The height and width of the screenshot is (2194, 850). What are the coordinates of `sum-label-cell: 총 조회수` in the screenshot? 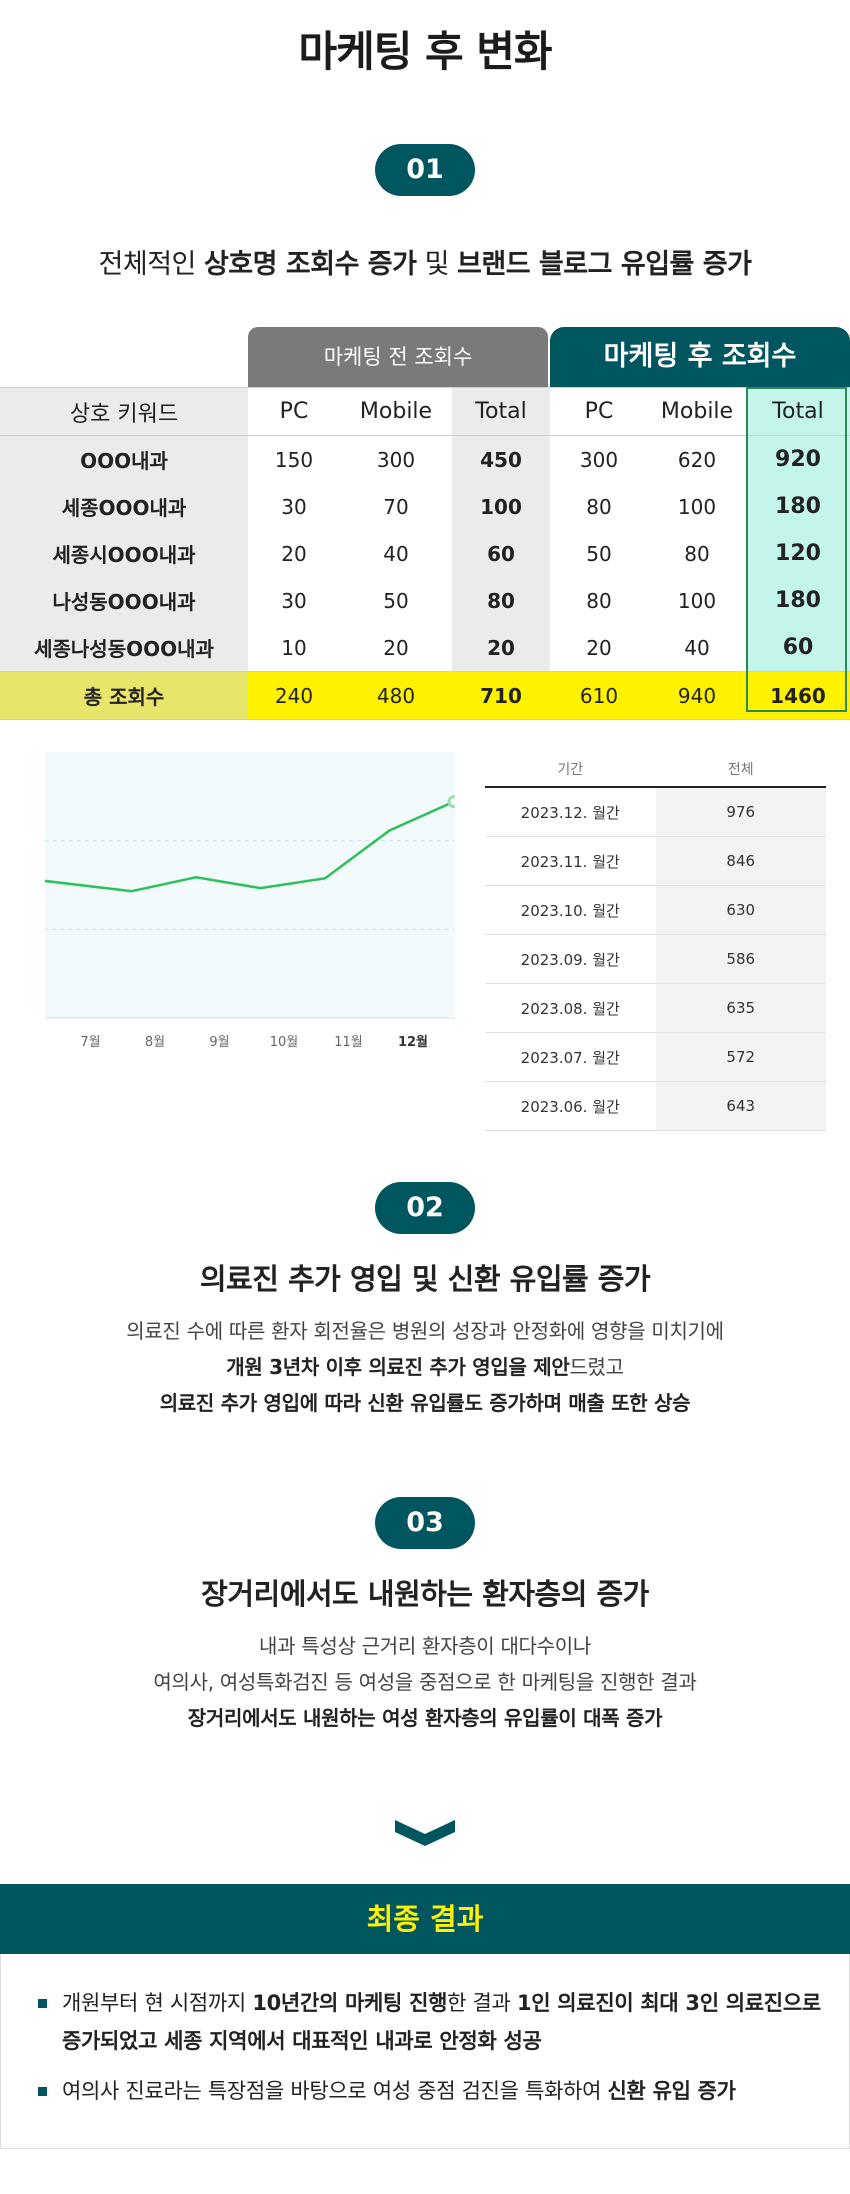 It's located at (124, 695).